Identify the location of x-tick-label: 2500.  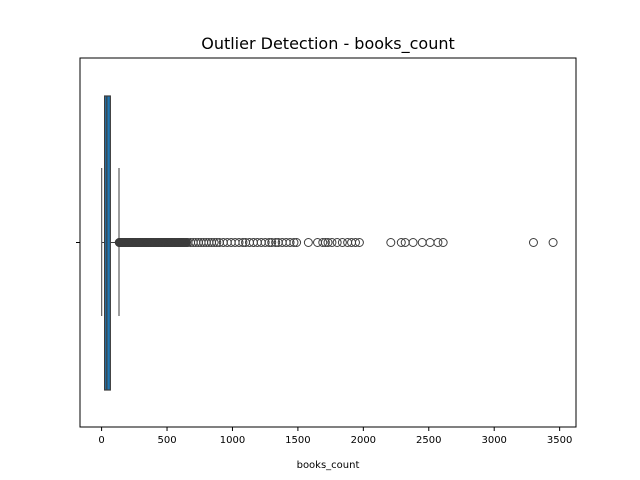
(428, 440).